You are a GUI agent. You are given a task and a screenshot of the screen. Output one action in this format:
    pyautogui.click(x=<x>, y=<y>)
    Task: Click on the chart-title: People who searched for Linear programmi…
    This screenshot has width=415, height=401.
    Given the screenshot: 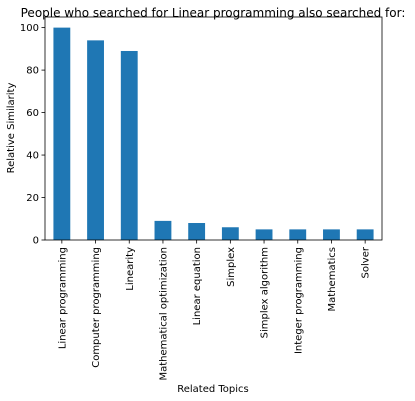 What is the action you would take?
    pyautogui.click(x=213, y=13)
    